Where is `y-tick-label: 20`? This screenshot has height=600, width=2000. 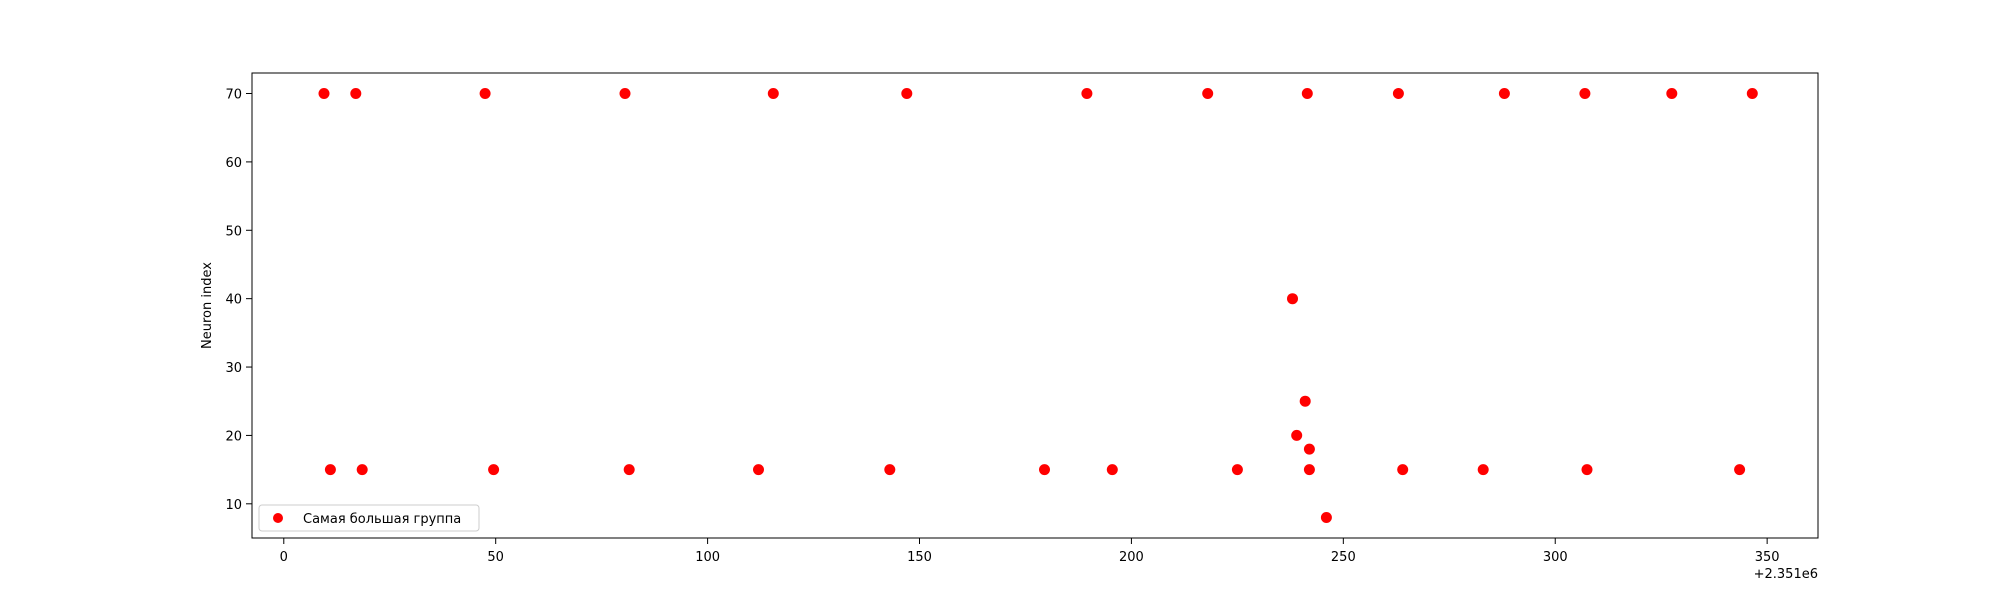
y-tick-label: 20 is located at coordinates (233, 436).